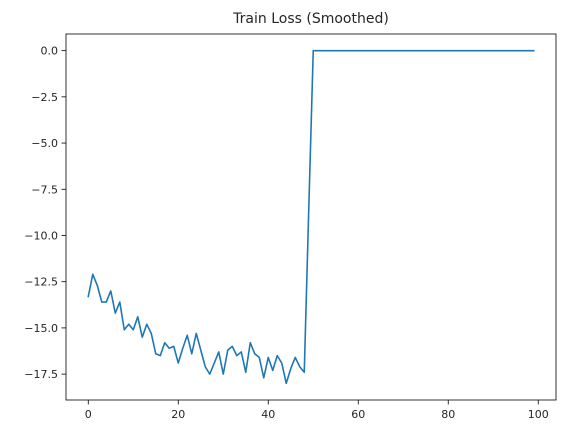 The image size is (568, 435). What do you see at coordinates (88, 414) in the screenshot?
I see `x-tick-label: 0` at bounding box center [88, 414].